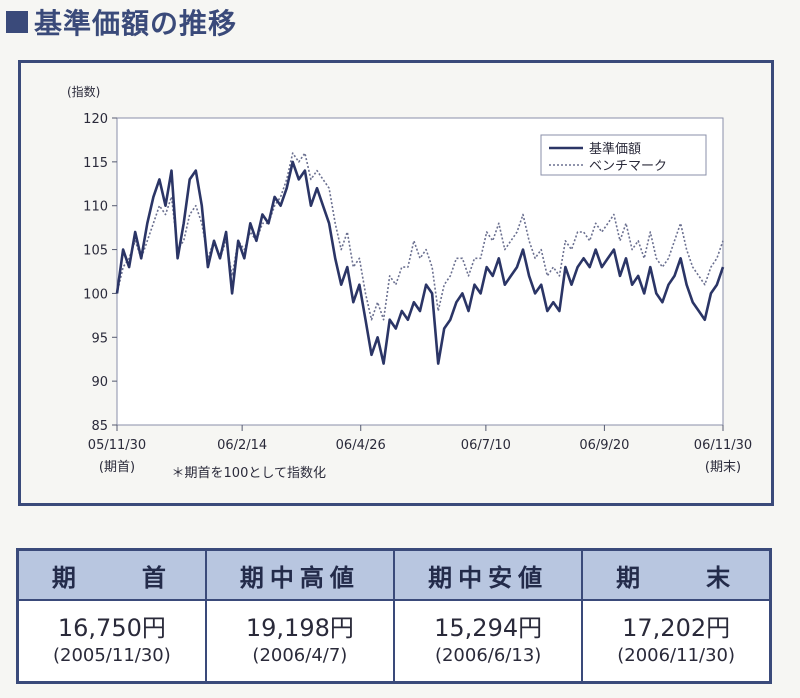 Image resolution: width=800 pixels, height=698 pixels. What do you see at coordinates (488, 655) in the screenshot?
I see `low-date: (2006/6/13)` at bounding box center [488, 655].